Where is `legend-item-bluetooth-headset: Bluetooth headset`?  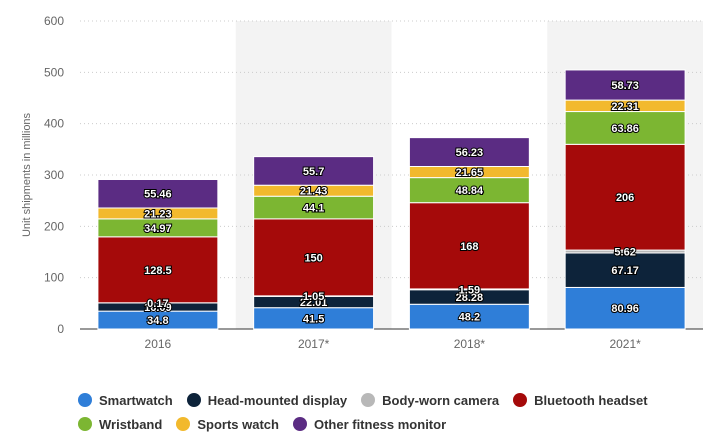 legend-item-bluetooth-headset: Bluetooth headset is located at coordinates (580, 400).